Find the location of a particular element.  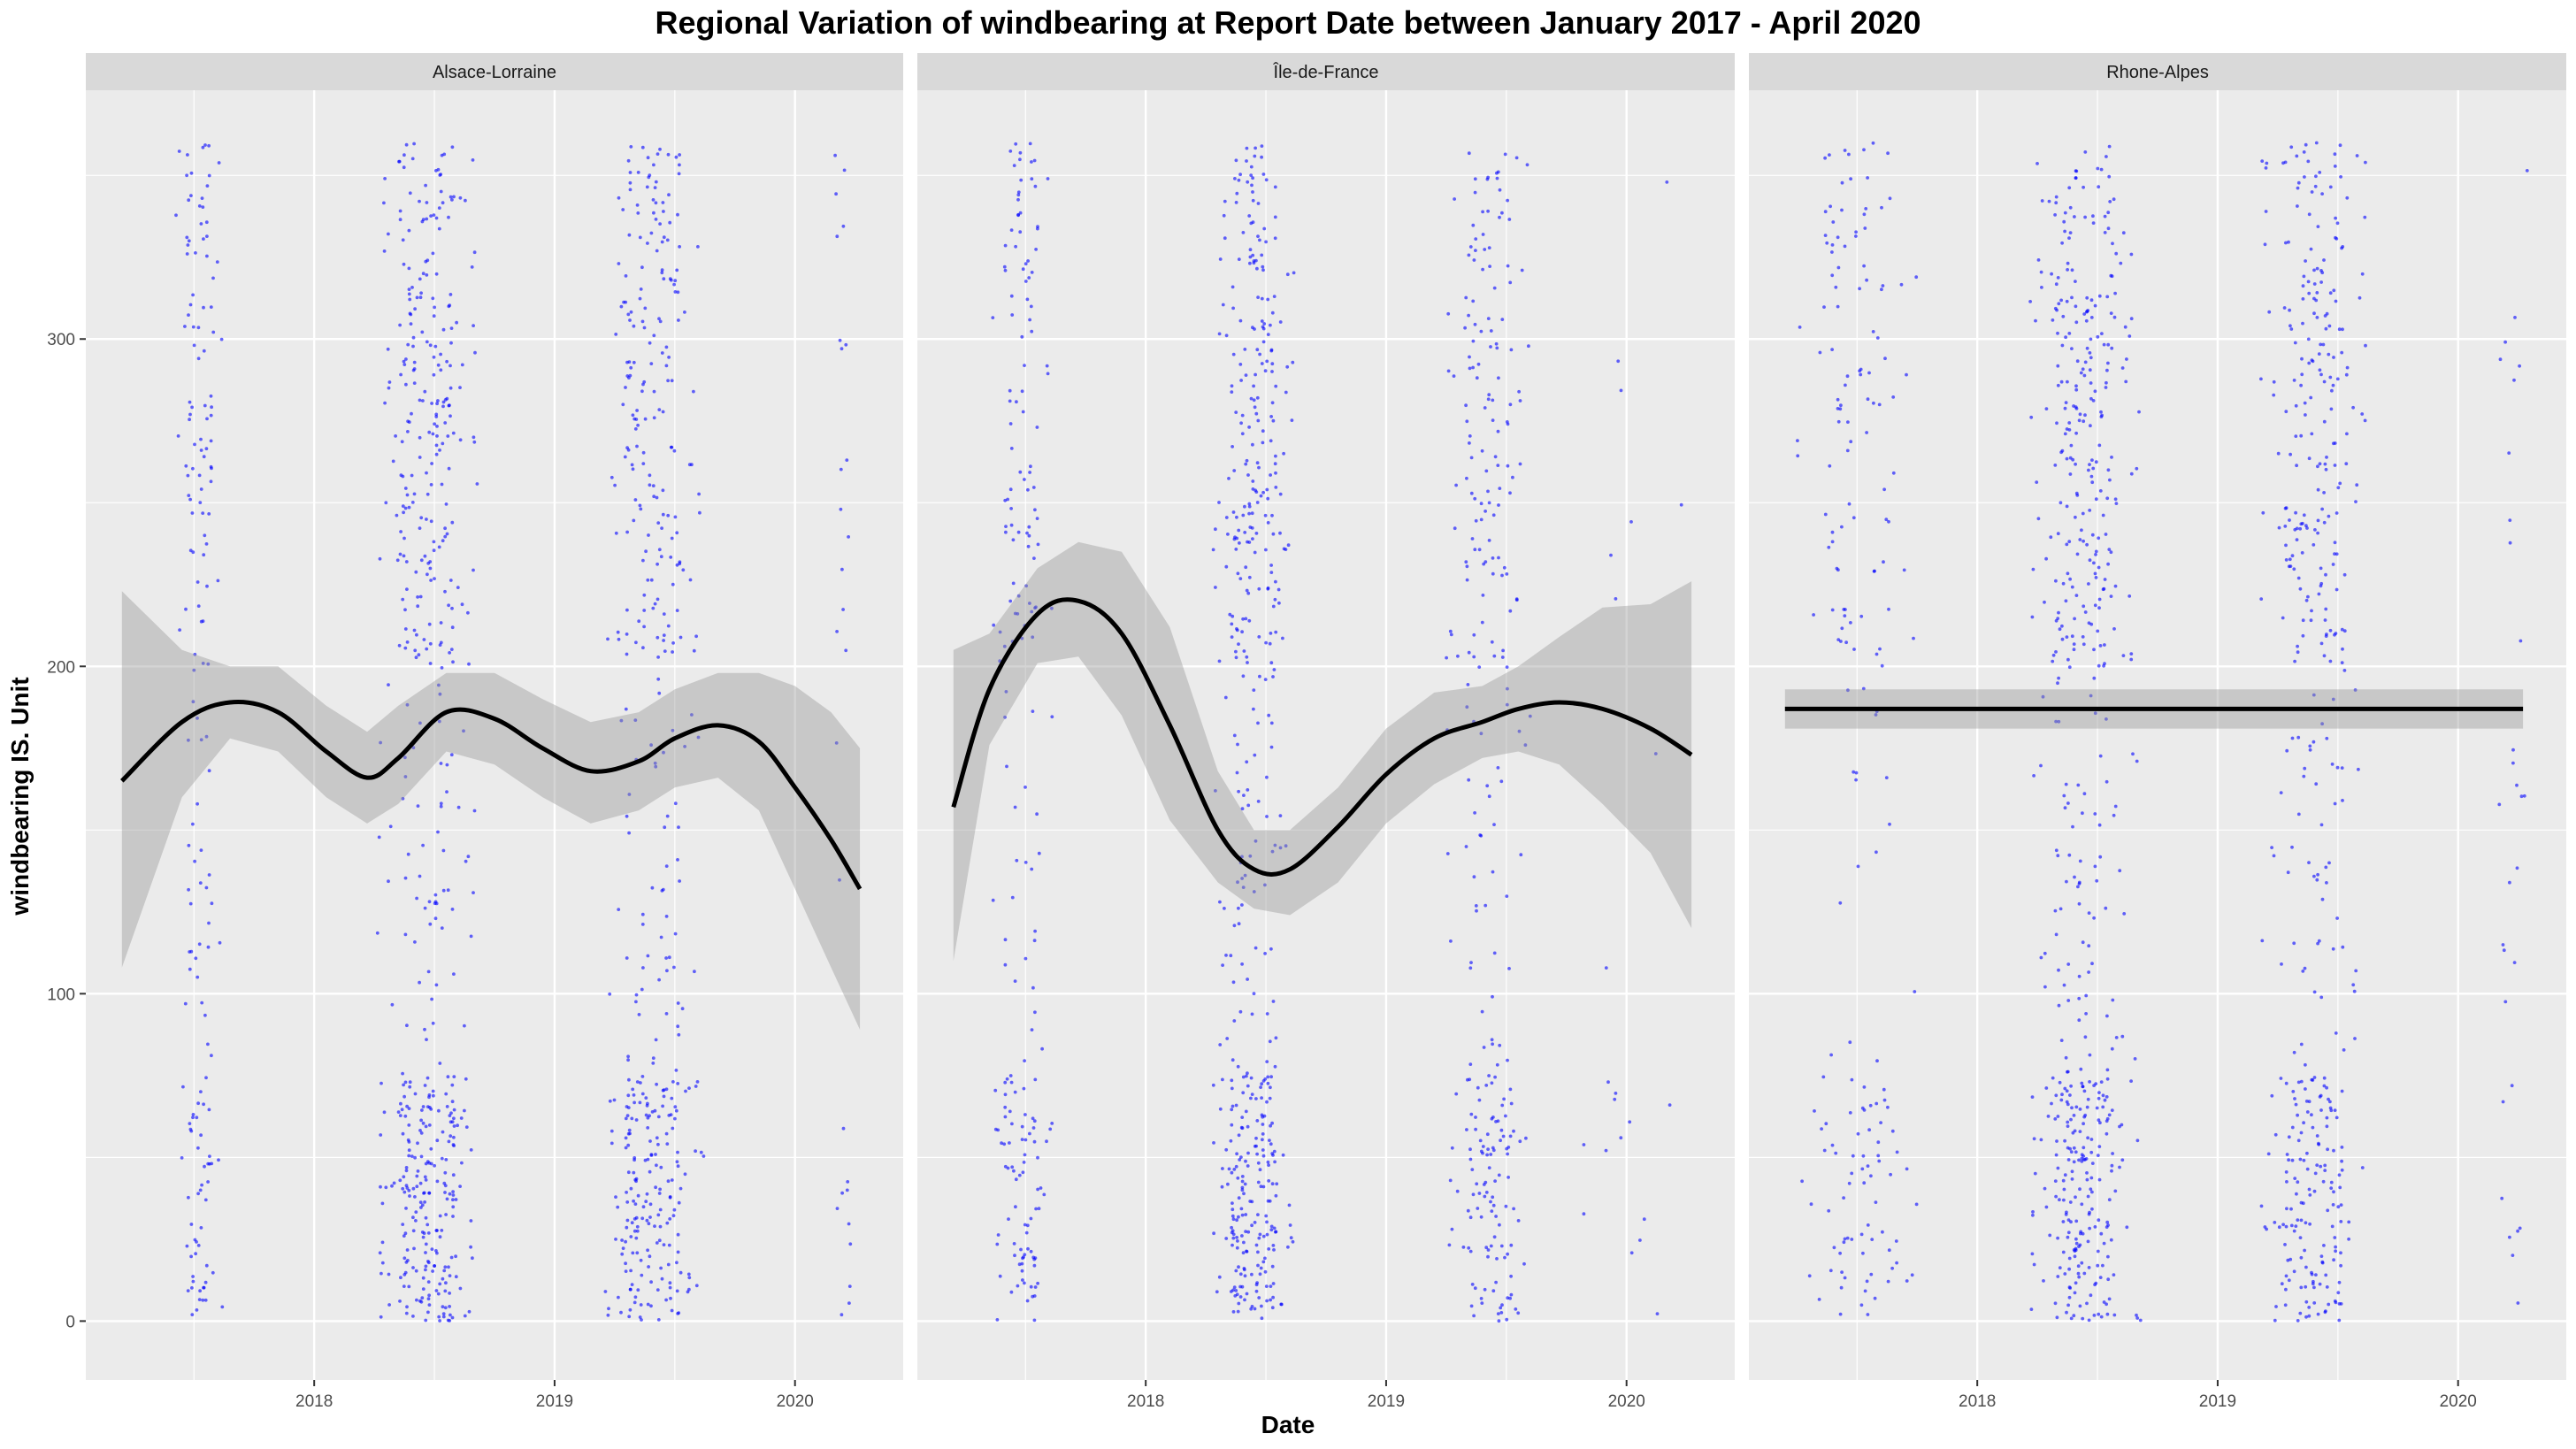

smooth-line is located at coordinates (491, 795).